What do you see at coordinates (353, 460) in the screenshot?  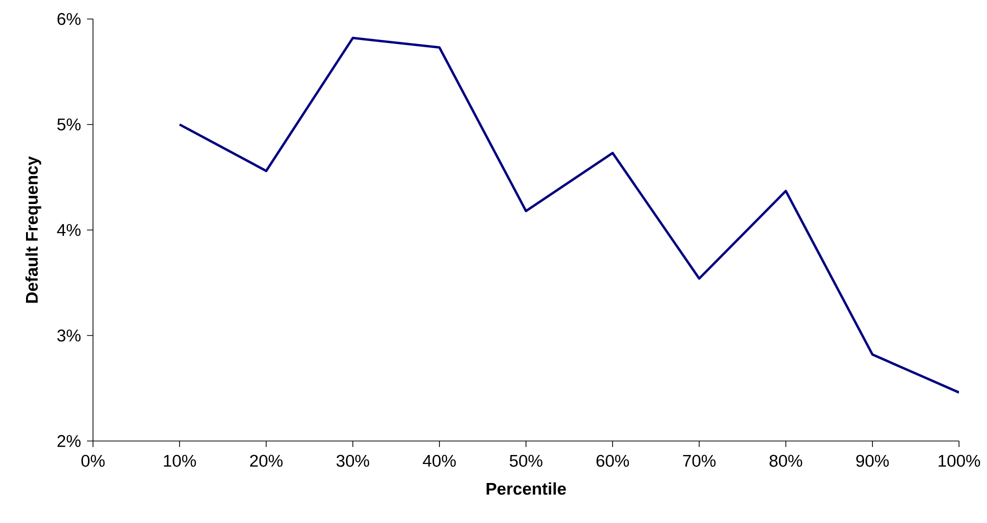 I see `x-tick-label: 30%` at bounding box center [353, 460].